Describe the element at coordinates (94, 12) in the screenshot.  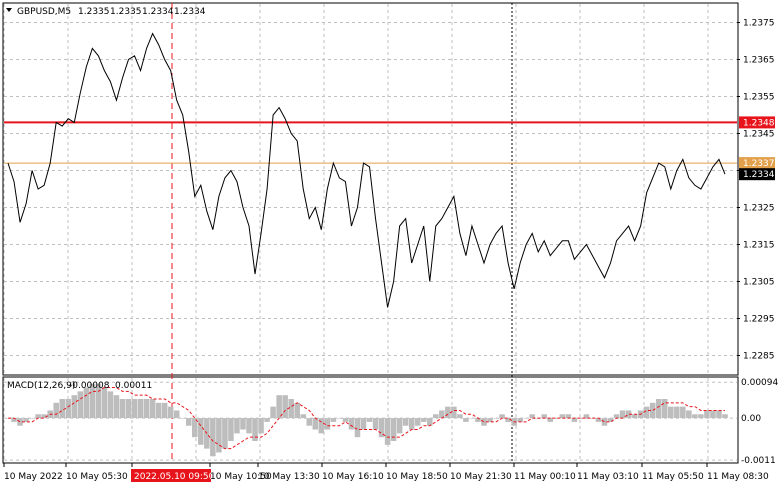
I see `open-value: 1.2335` at that location.